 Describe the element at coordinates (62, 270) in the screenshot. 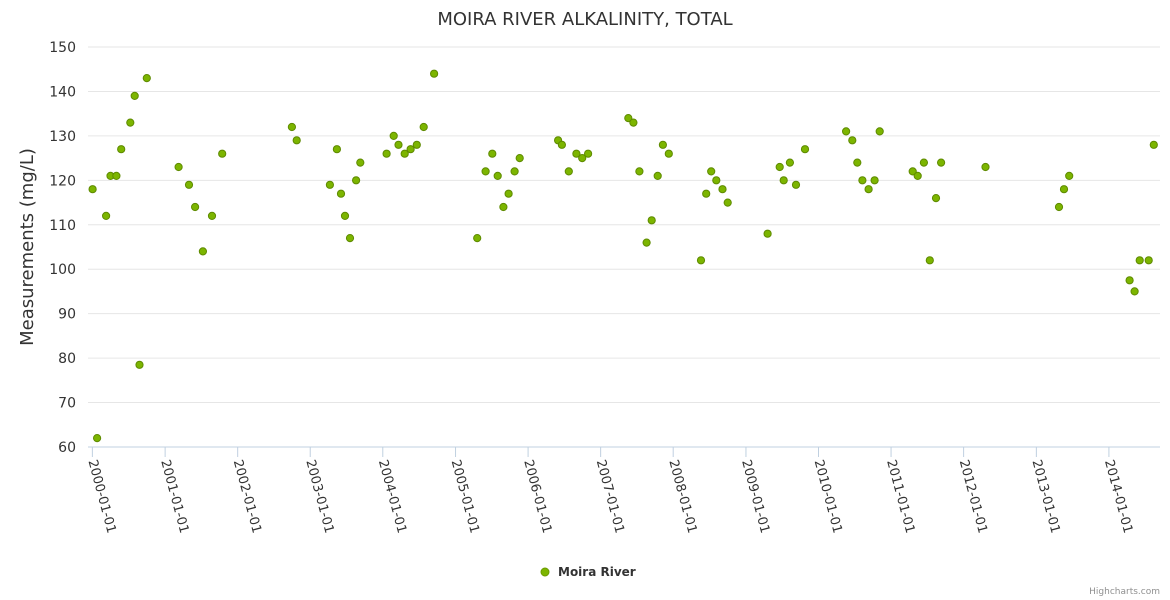

I see `y-tick-label: 100` at that location.